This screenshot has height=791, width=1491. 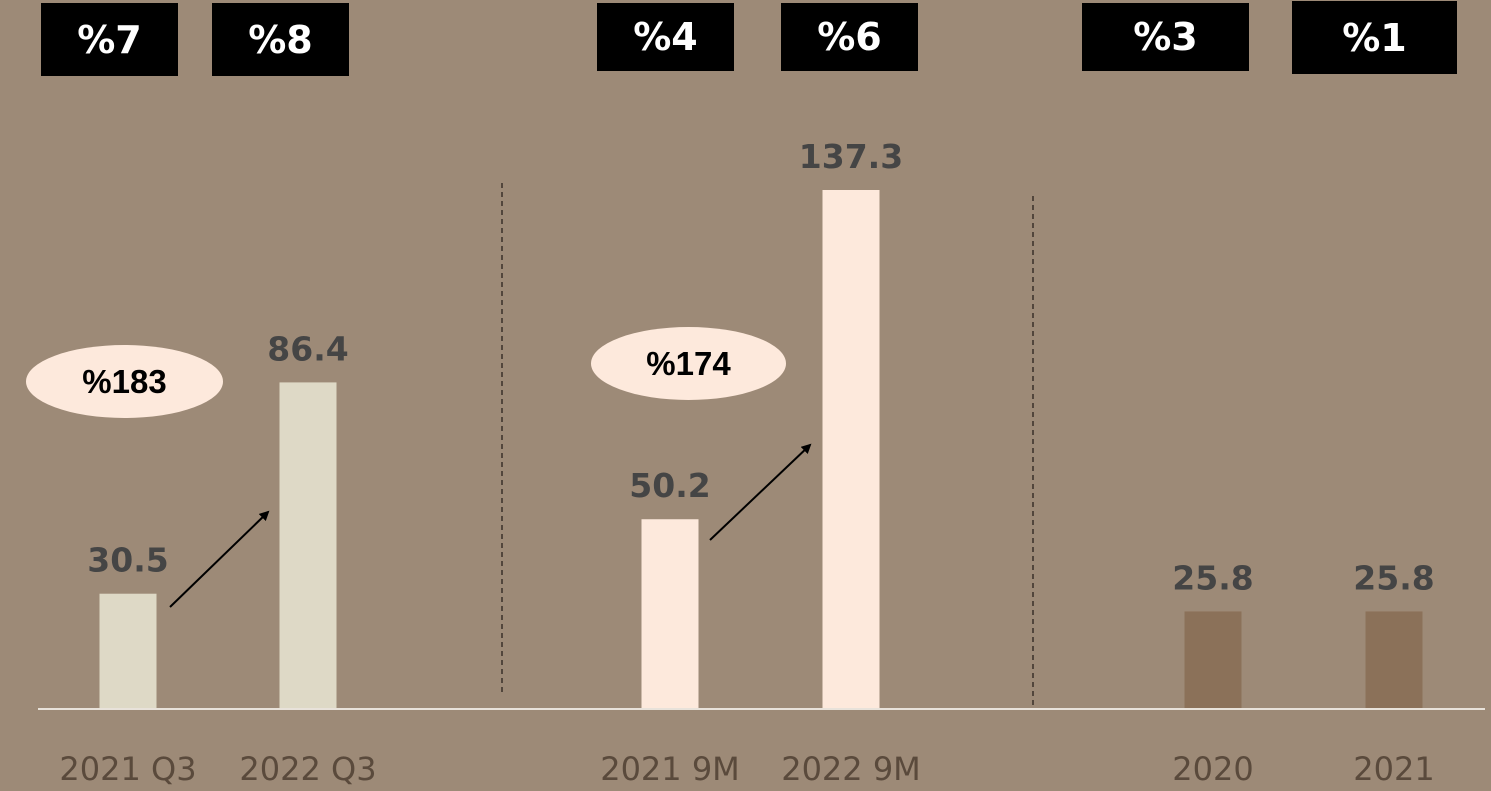 What do you see at coordinates (1394, 660) in the screenshot?
I see `bar-2021` at bounding box center [1394, 660].